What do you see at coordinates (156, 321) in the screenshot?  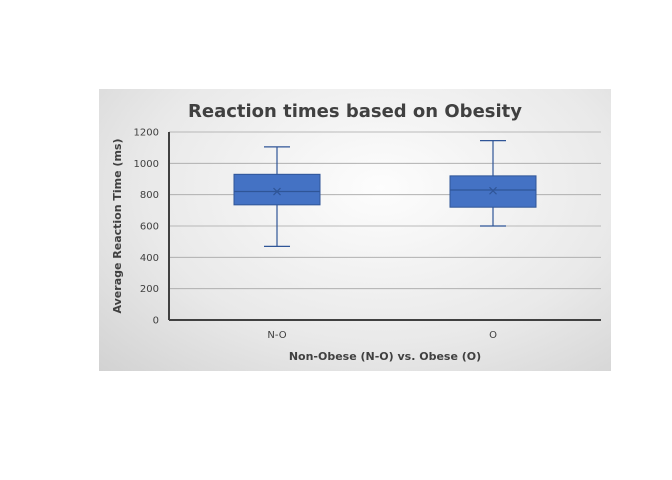 I see `y-tick-label: 0` at bounding box center [156, 321].